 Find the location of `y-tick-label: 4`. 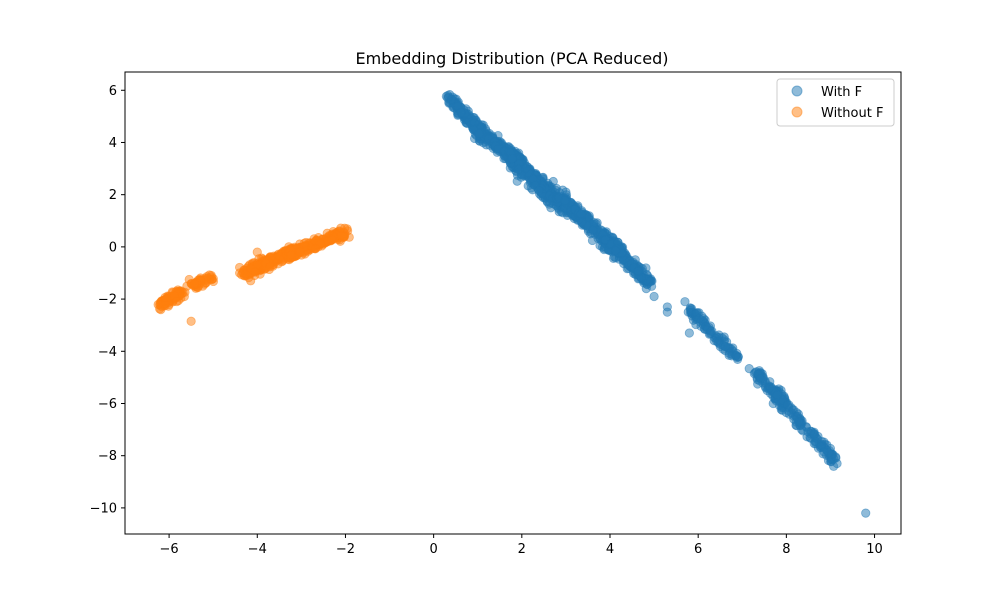

y-tick-label: 4 is located at coordinates (113, 143).